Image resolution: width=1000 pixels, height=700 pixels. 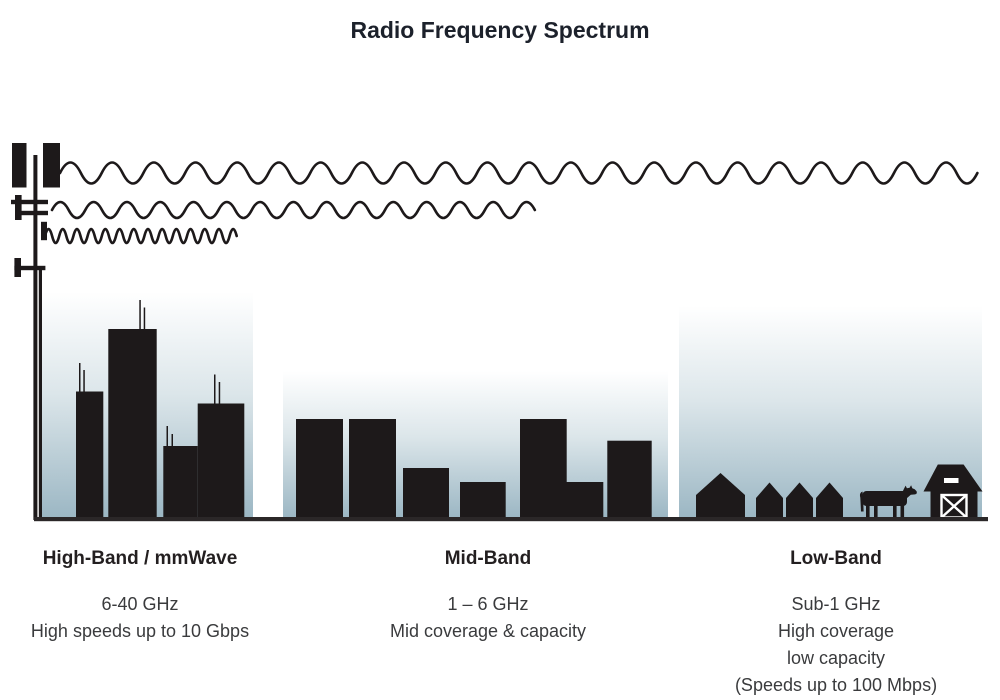 What do you see at coordinates (836, 604) in the screenshot?
I see `band-frequency-low: Sub-1 GHz` at bounding box center [836, 604].